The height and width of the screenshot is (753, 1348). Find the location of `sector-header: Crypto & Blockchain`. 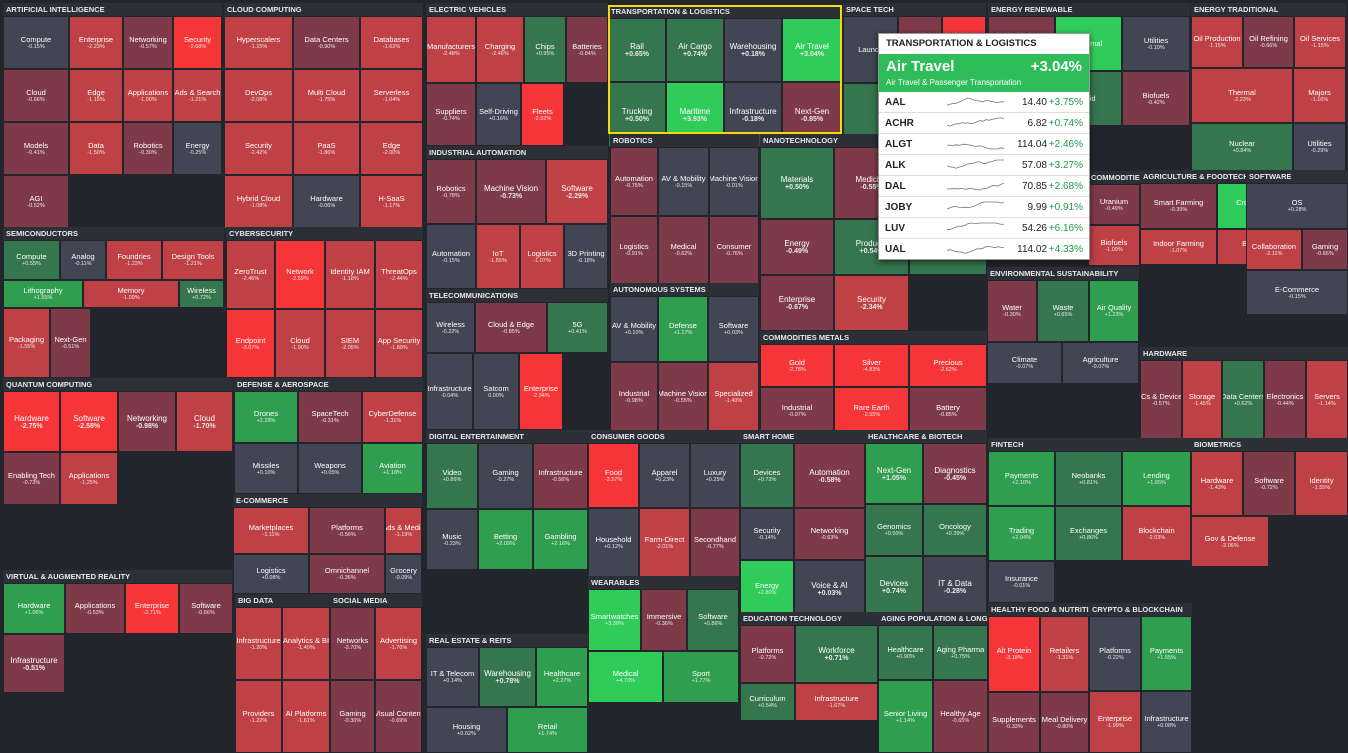

sector-header: Crypto & Blockchain is located at coordinates (1140, 609).